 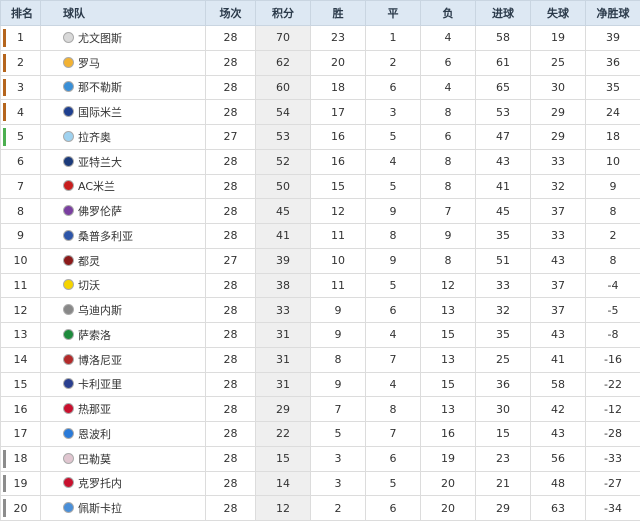 What do you see at coordinates (558, 87) in the screenshot?
I see `stat-cell: 30` at bounding box center [558, 87].